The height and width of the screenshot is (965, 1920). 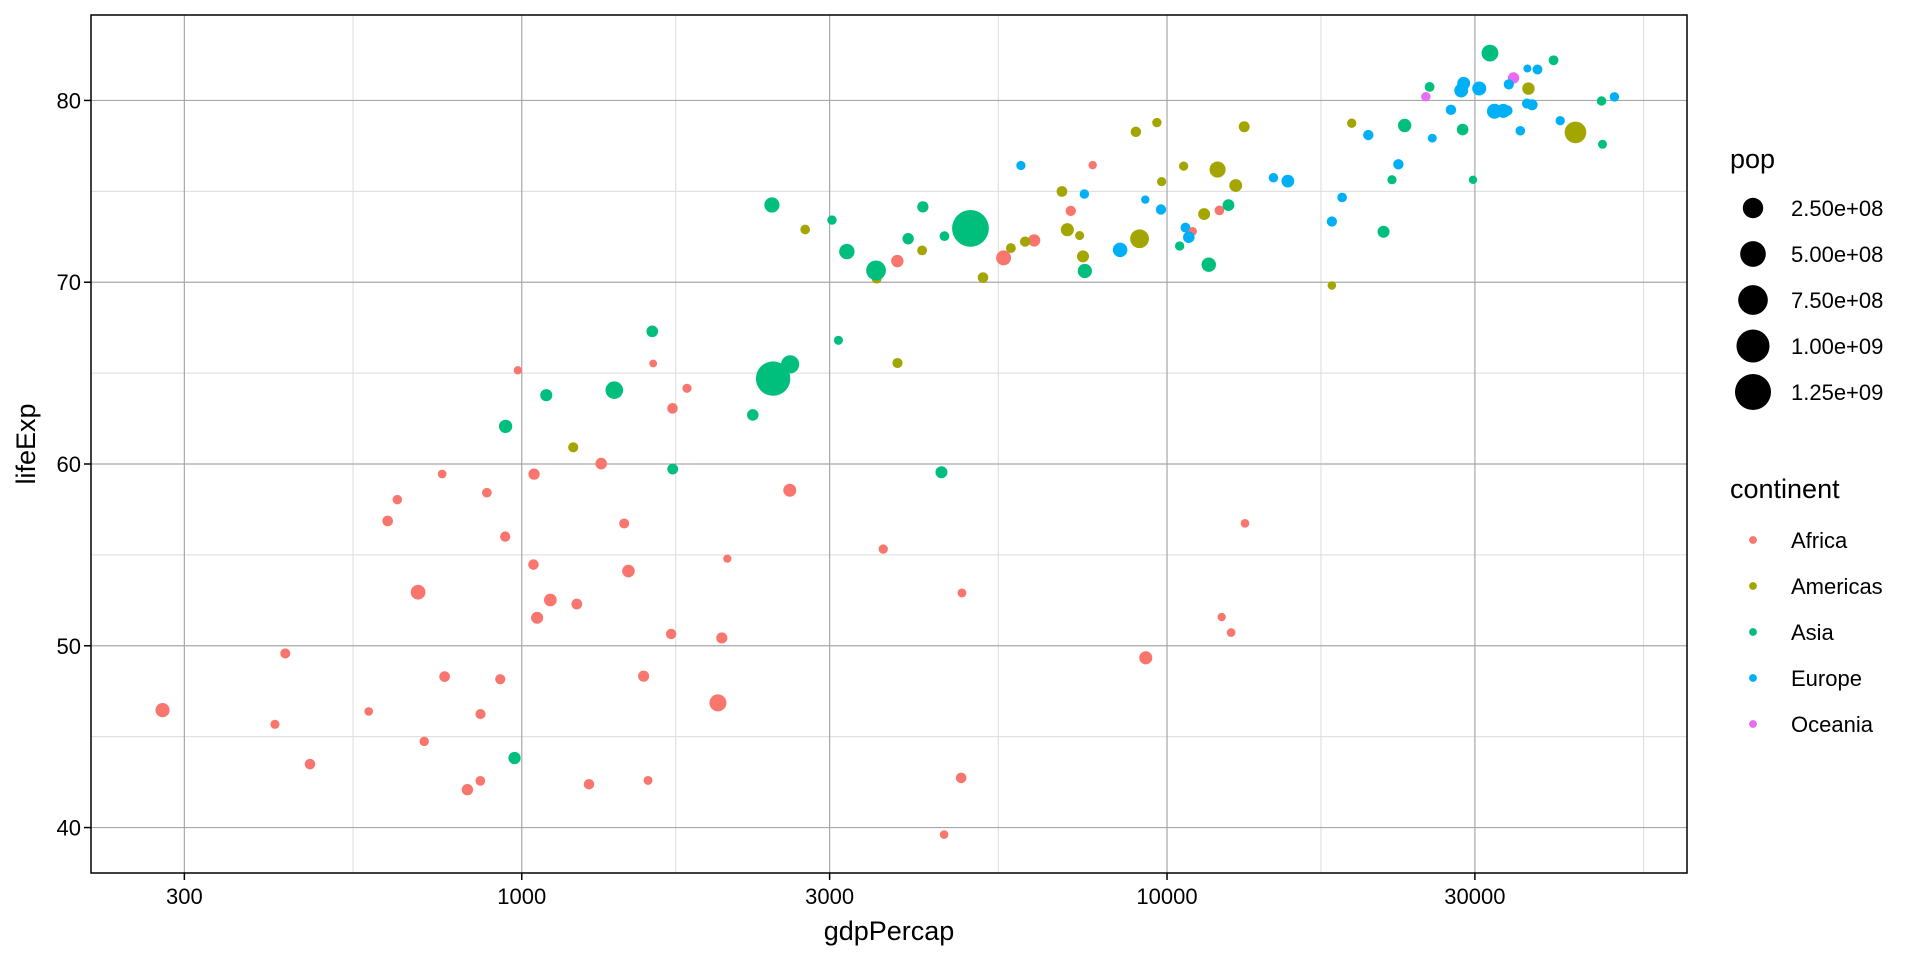 What do you see at coordinates (69, 646) in the screenshot?
I see `y-tick-label: 50` at bounding box center [69, 646].